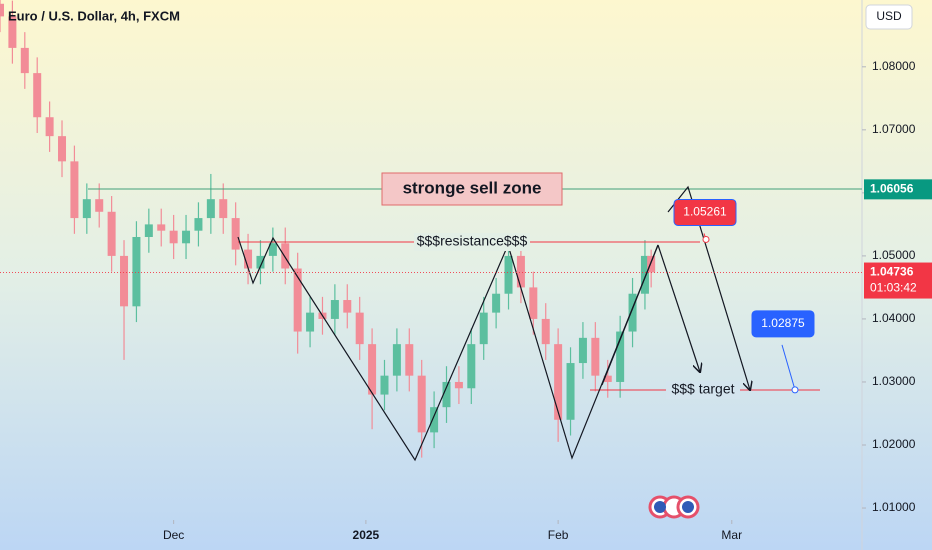  I want to click on currency-box, so click(889, 17).